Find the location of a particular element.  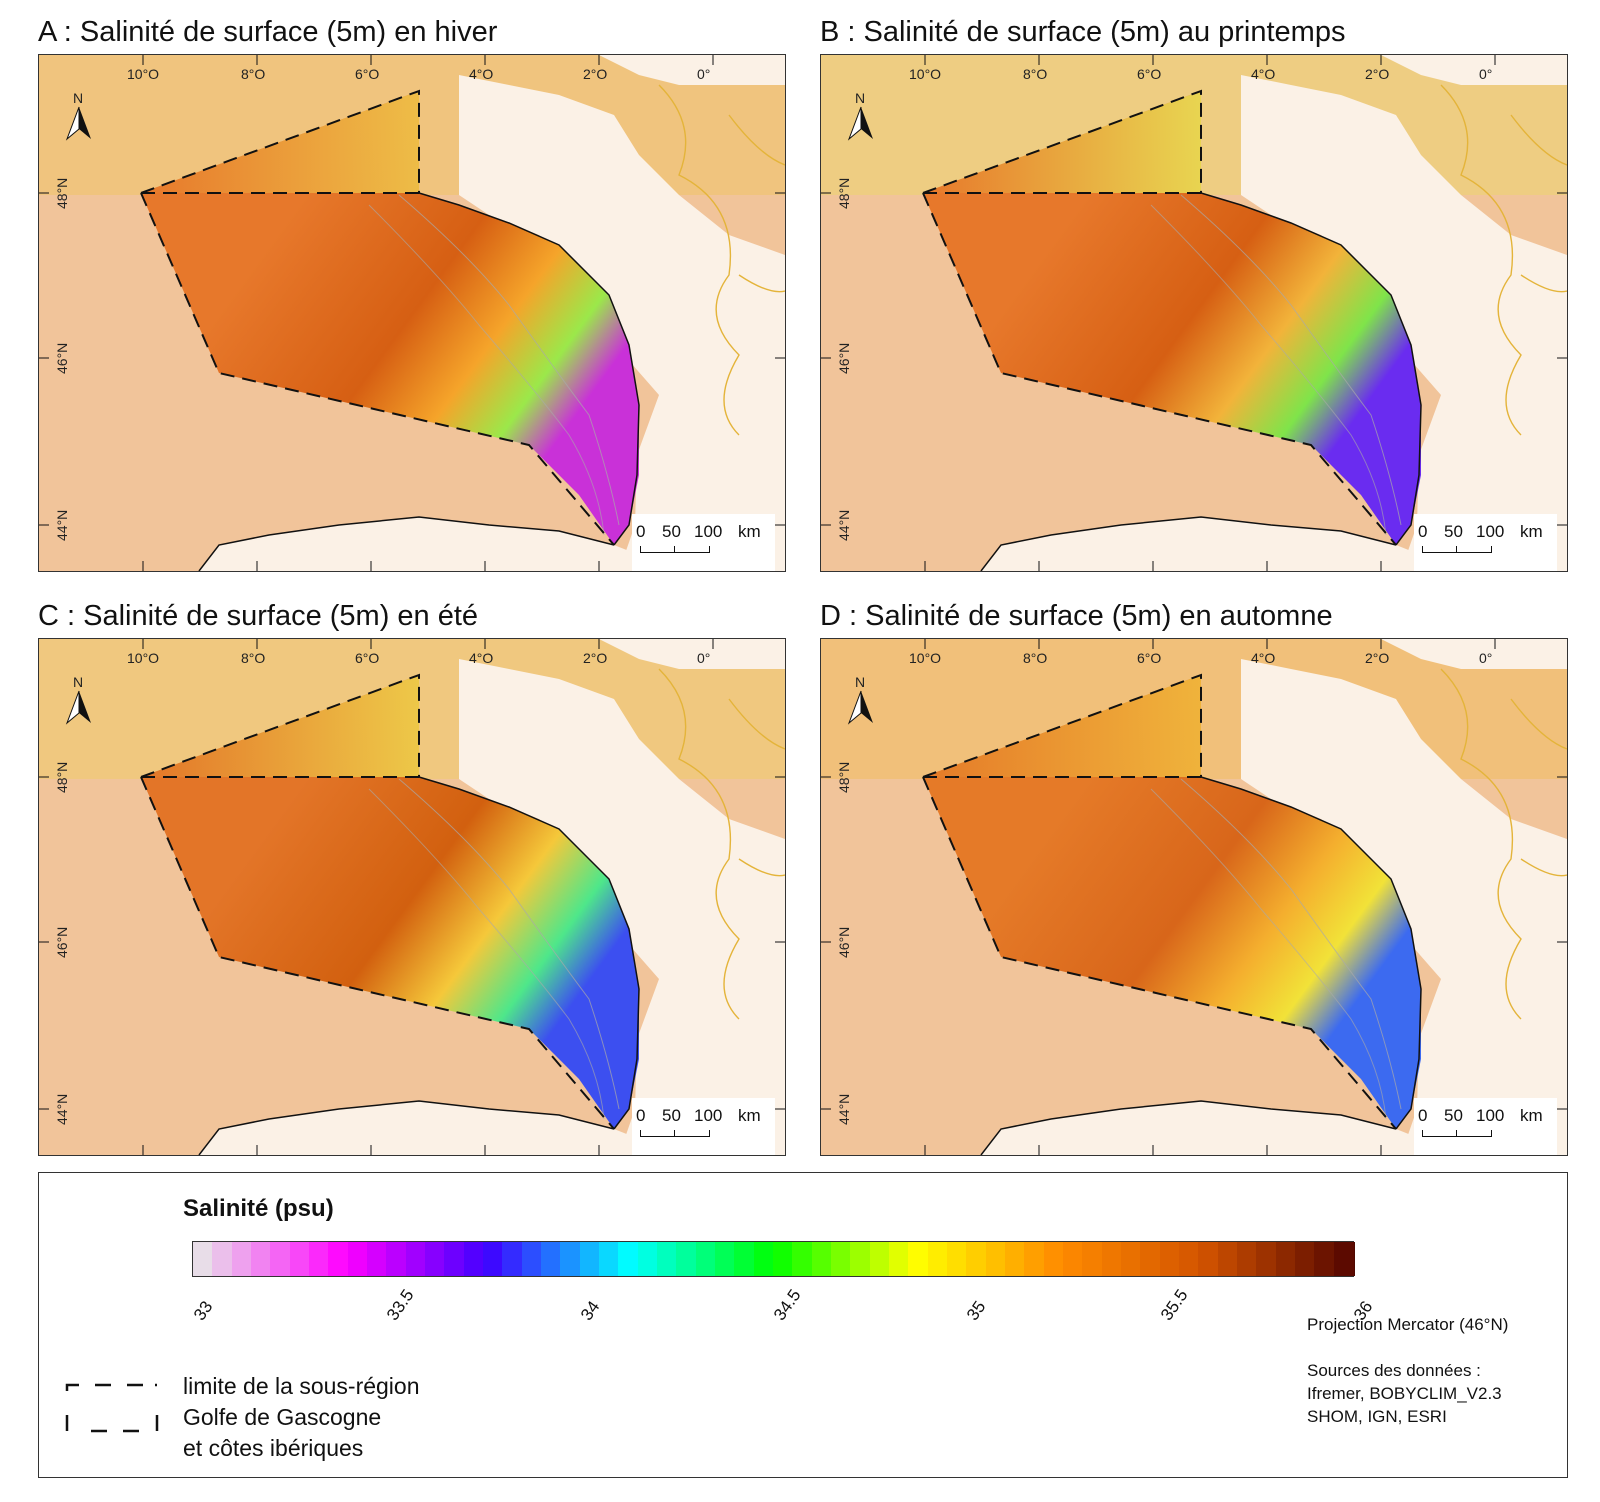

scale-label-100: 100 is located at coordinates (708, 531).